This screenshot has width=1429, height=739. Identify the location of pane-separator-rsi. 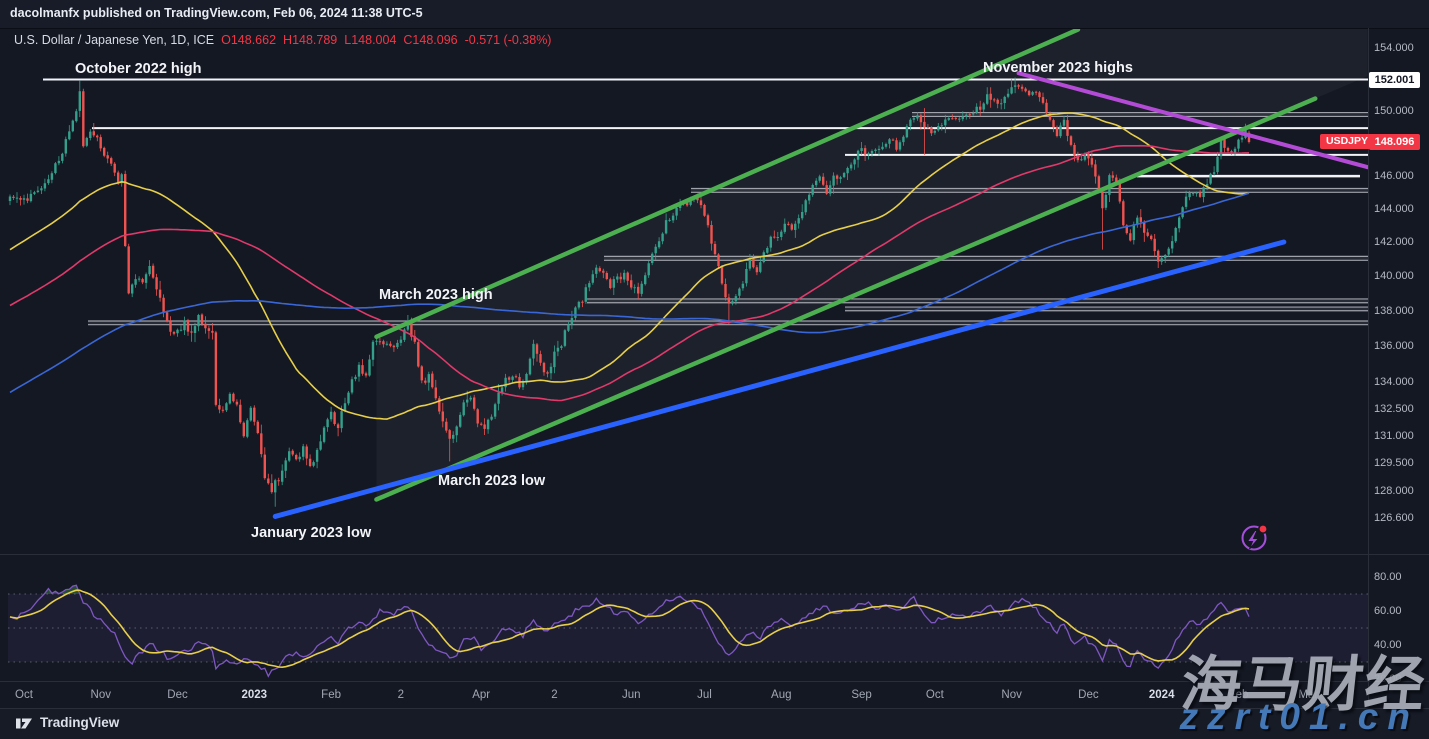
(714, 554).